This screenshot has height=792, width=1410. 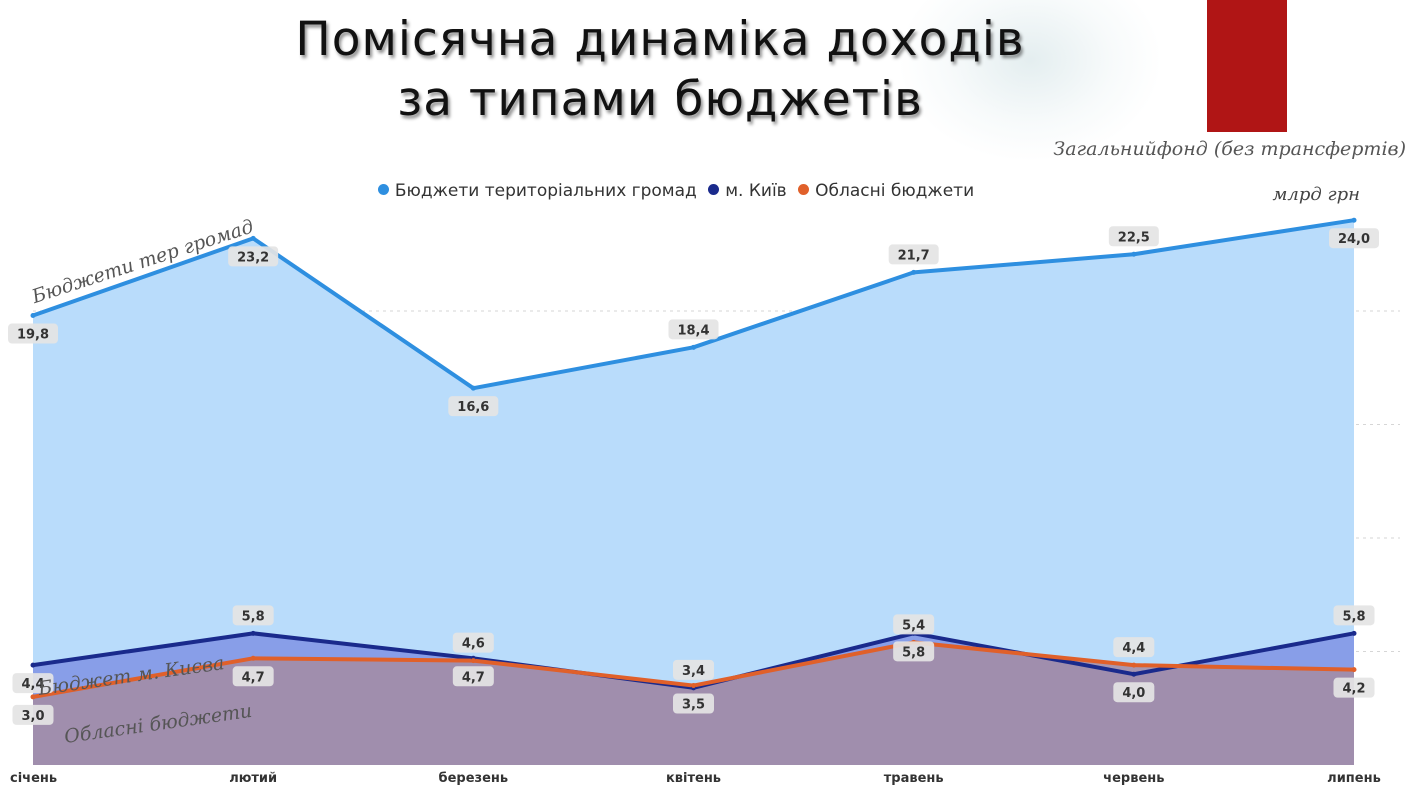 What do you see at coordinates (474, 778) in the screenshot?
I see `x-tick-label-2: березень` at bounding box center [474, 778].